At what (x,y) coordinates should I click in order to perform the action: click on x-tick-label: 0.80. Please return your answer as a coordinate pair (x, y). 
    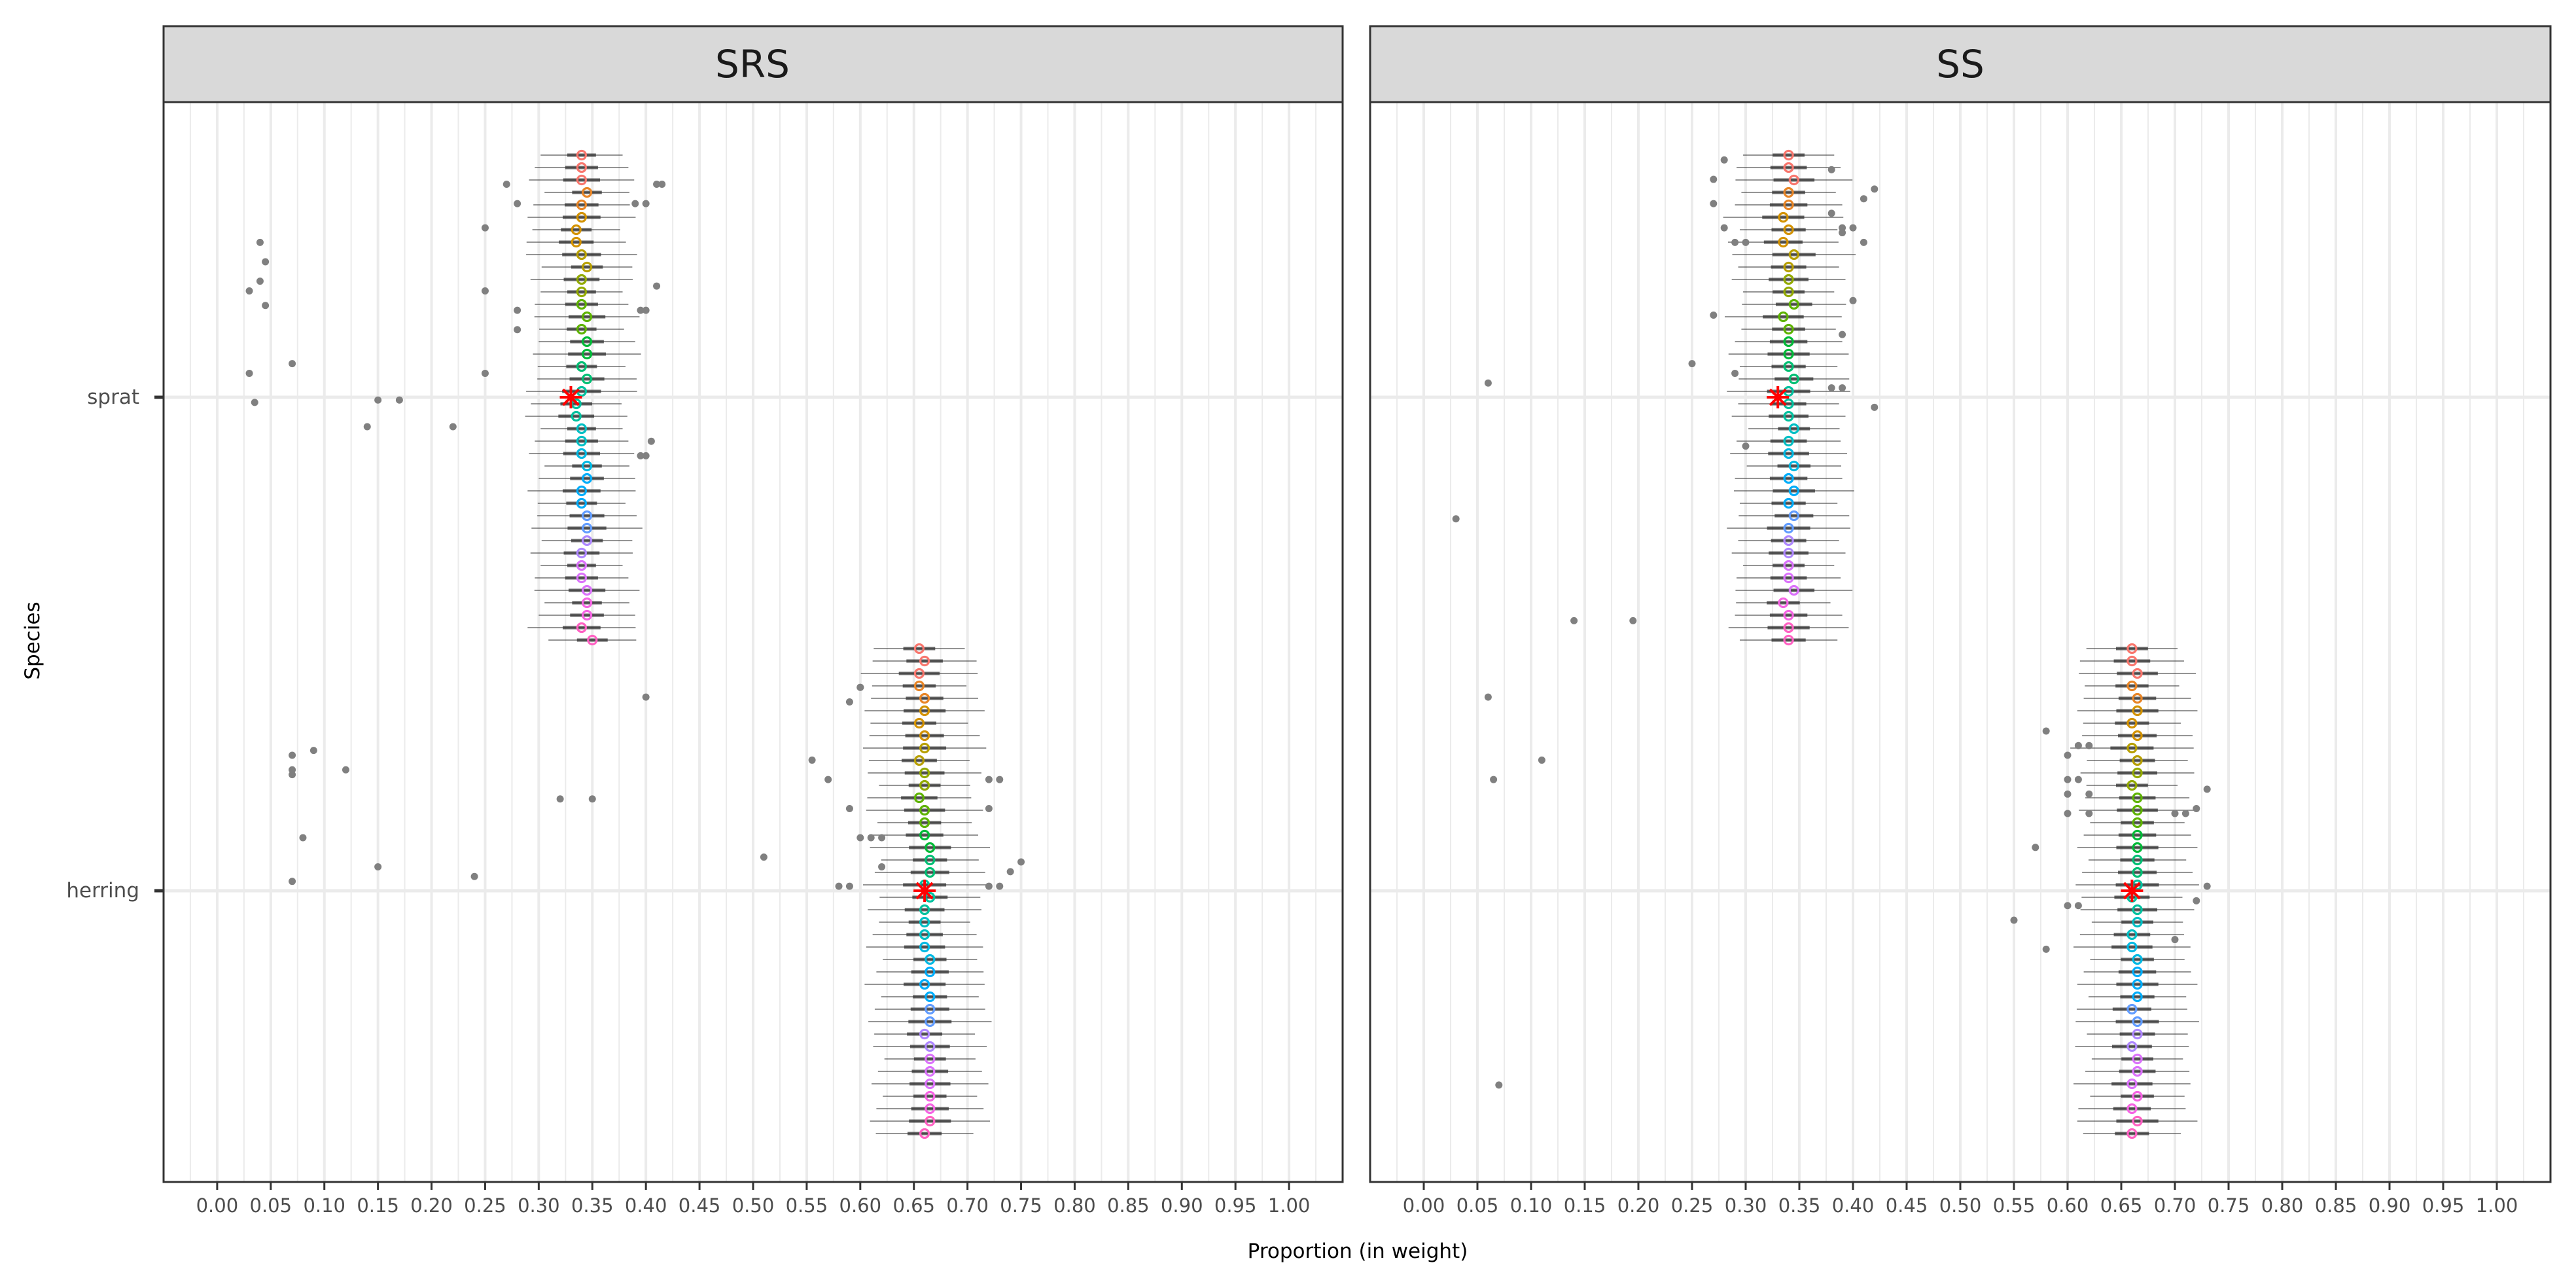
    Looking at the image, I should click on (1074, 1205).